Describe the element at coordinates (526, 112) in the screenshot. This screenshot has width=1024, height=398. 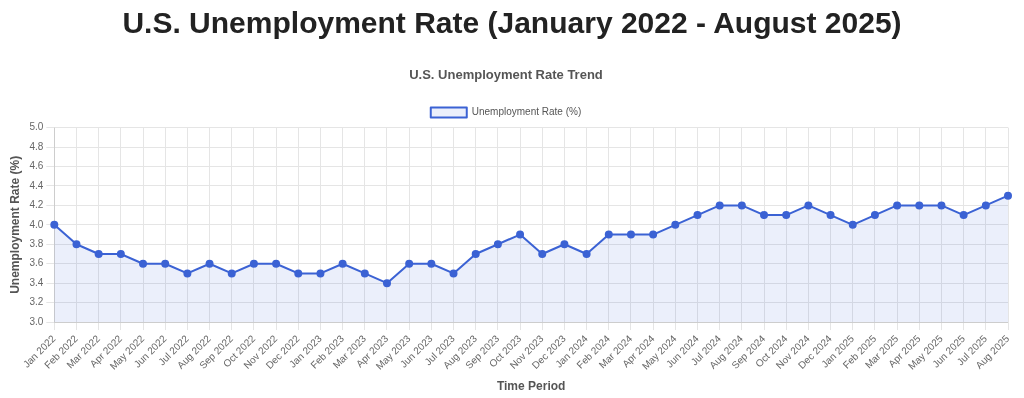
I see `legend-label: Unemployment Rate (%)` at that location.